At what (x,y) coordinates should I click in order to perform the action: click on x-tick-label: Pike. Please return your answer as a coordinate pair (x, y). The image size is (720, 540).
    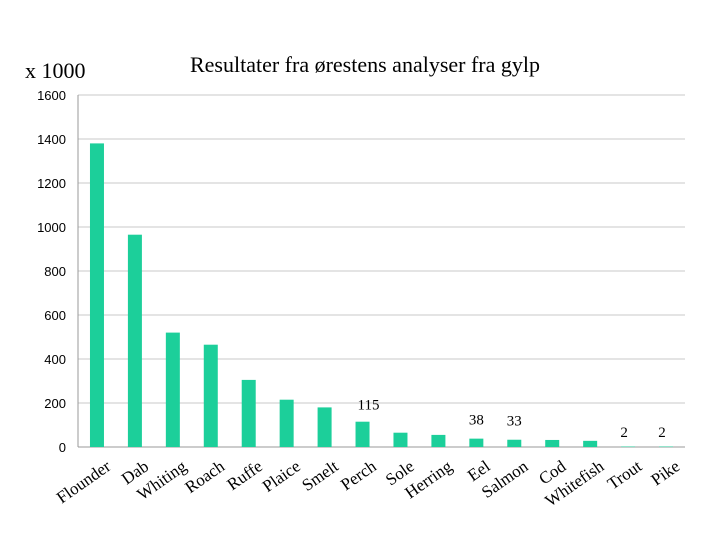
    Looking at the image, I should click on (666, 473).